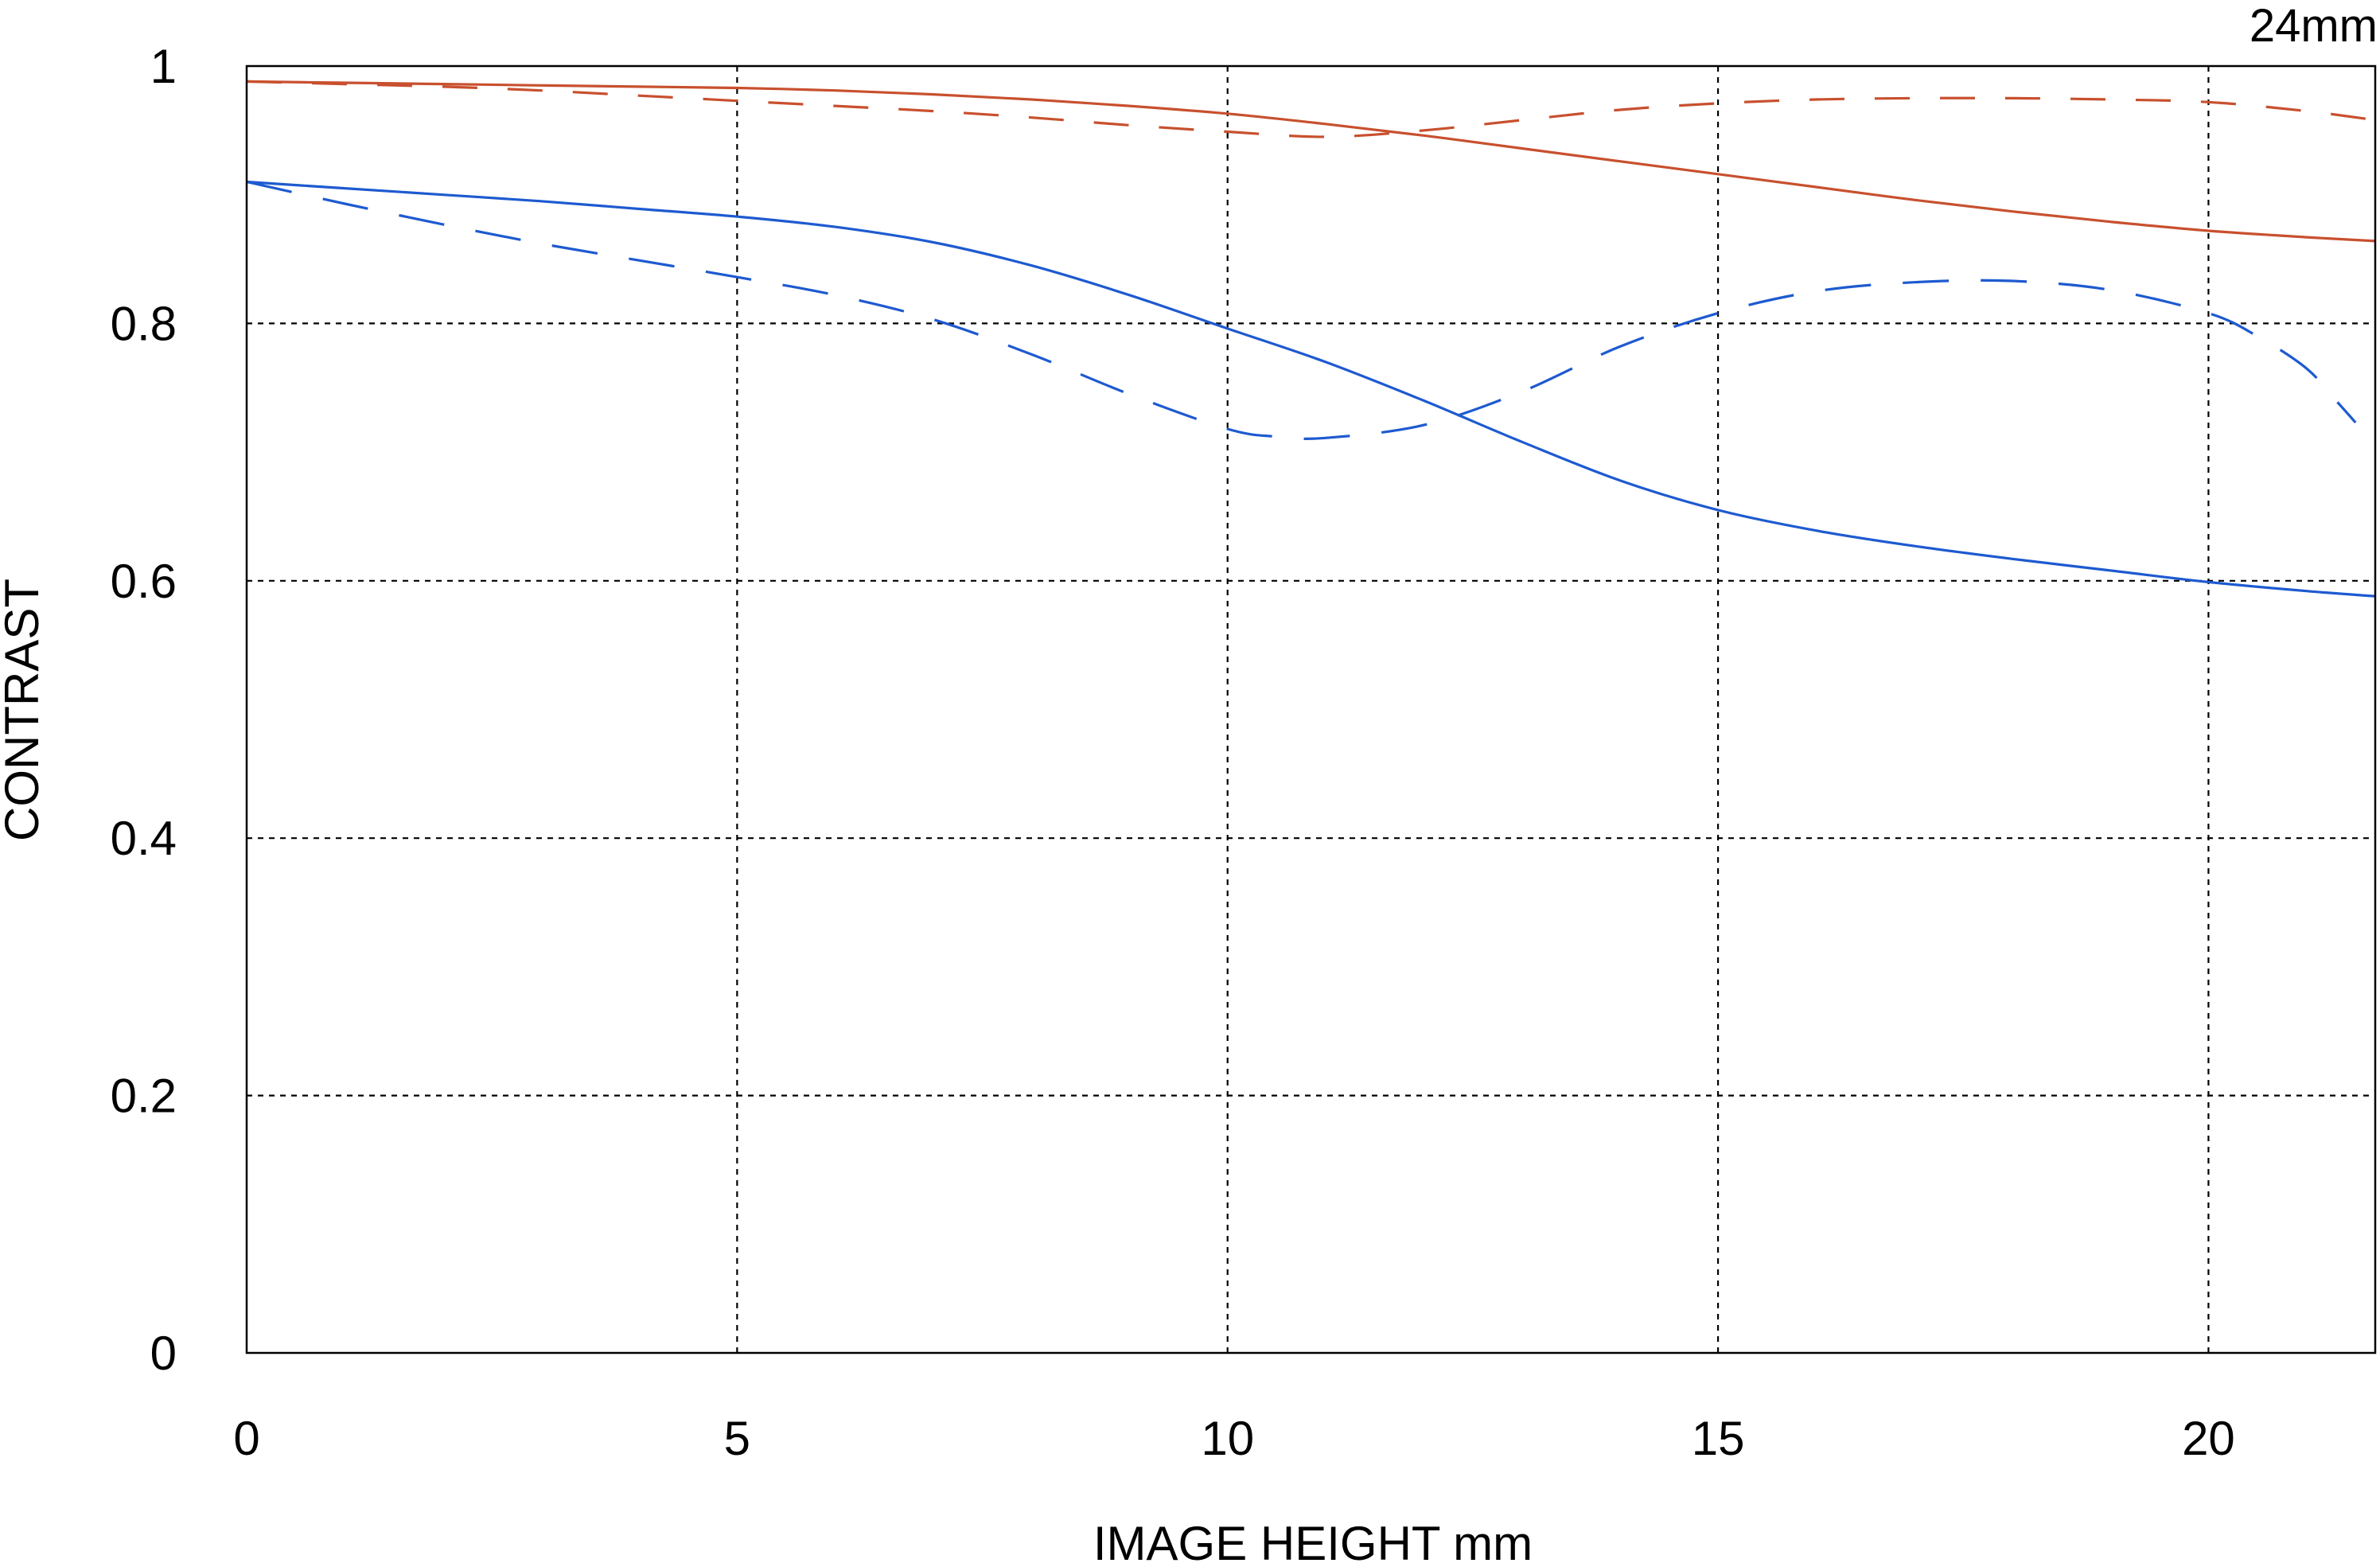 The image size is (2380, 1563). What do you see at coordinates (1313, 1540) in the screenshot?
I see `x-axis-title: IMAGE HEIGHT mm` at bounding box center [1313, 1540].